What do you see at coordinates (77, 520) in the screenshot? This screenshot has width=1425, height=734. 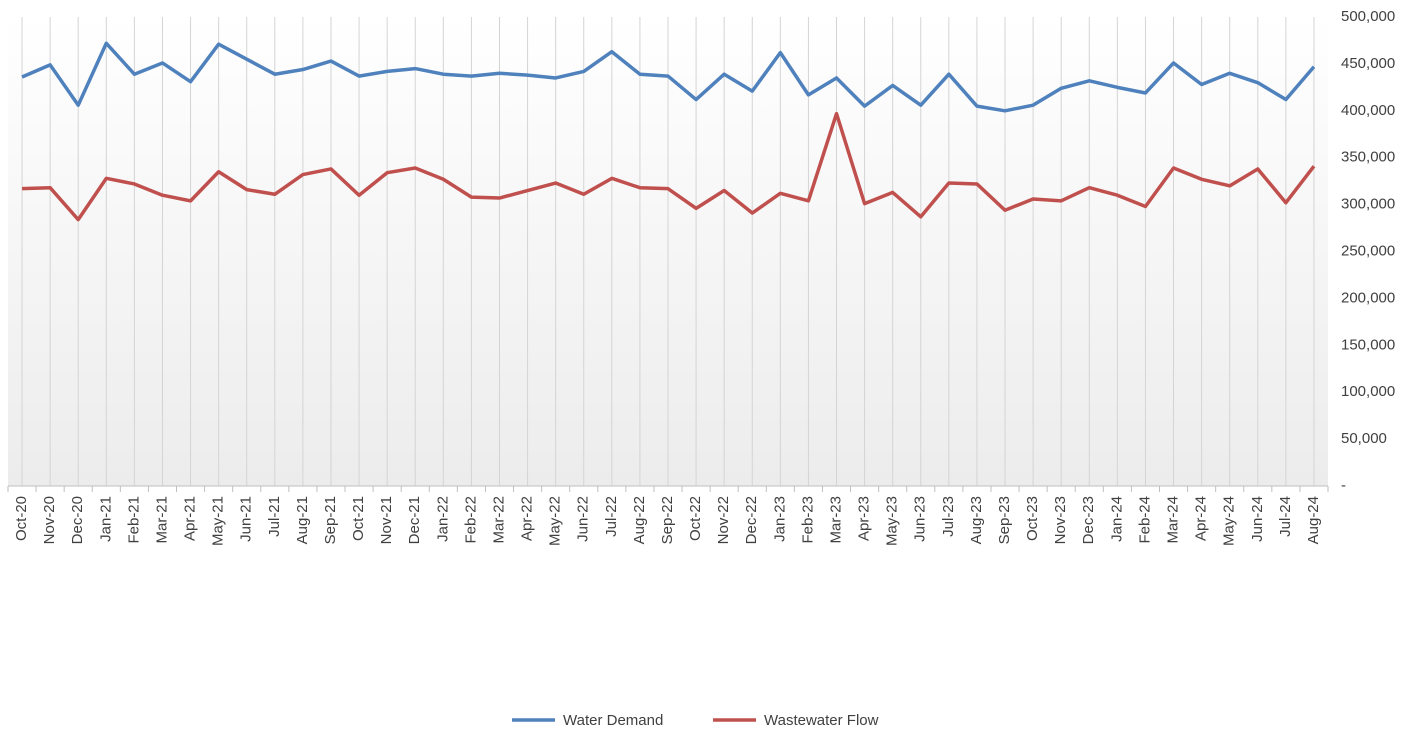 I see `x-tick-label: Dec-20` at bounding box center [77, 520].